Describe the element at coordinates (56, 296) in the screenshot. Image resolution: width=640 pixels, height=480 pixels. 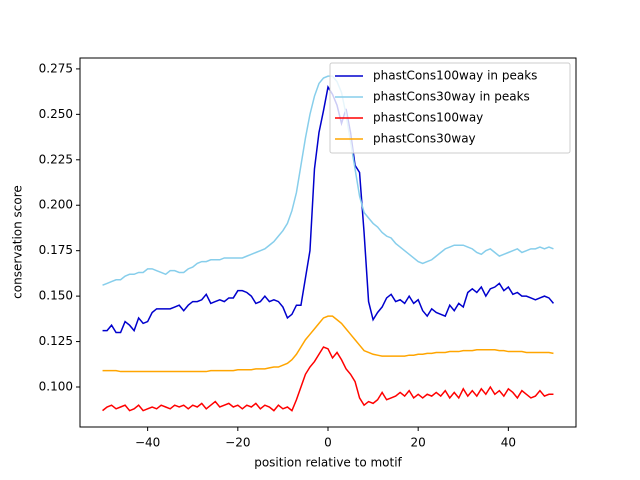
I see `y-tick-label: 0.150` at that location.